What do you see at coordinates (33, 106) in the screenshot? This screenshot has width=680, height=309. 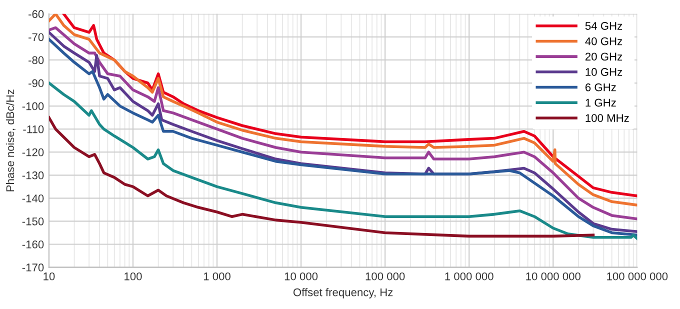 I see `y-tick-label: -100` at bounding box center [33, 106].